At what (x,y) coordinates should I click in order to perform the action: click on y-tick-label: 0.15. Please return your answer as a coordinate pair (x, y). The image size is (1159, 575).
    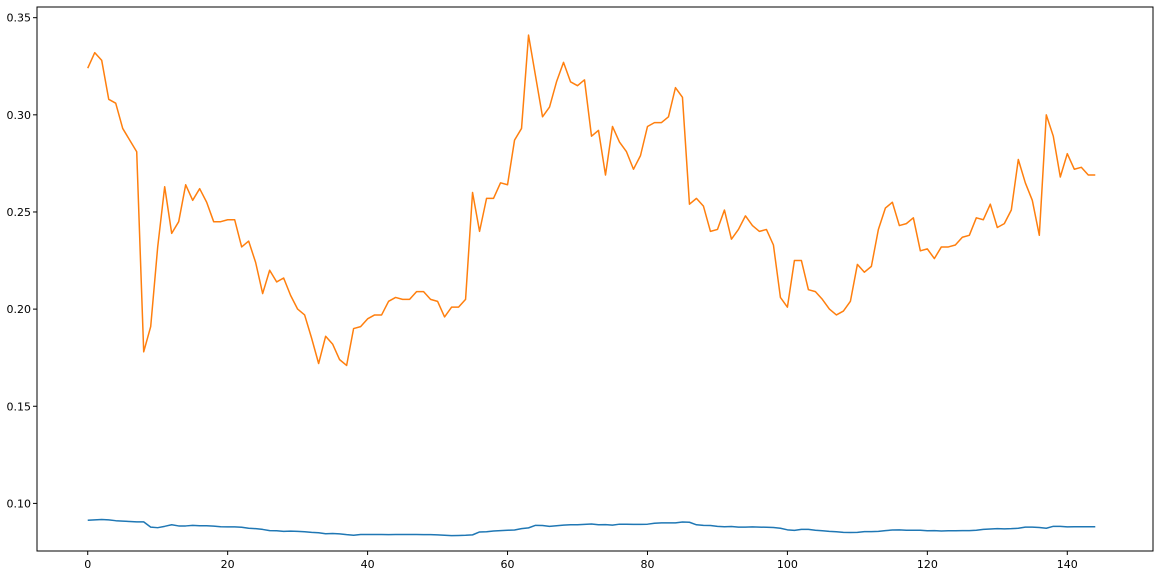
    Looking at the image, I should click on (19, 406).